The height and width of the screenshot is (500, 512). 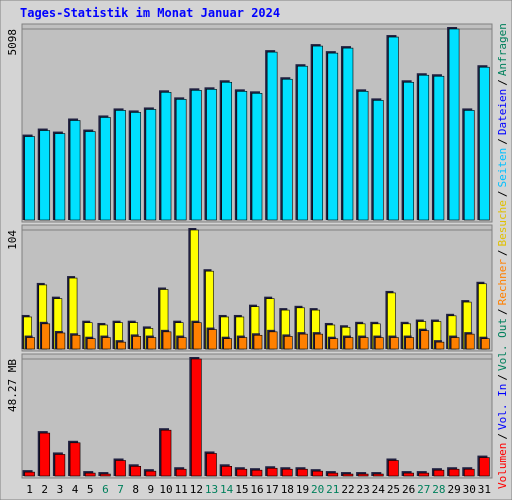 What do you see at coordinates (502, 112) in the screenshot?
I see `legend-entry: Dateien` at bounding box center [502, 112].